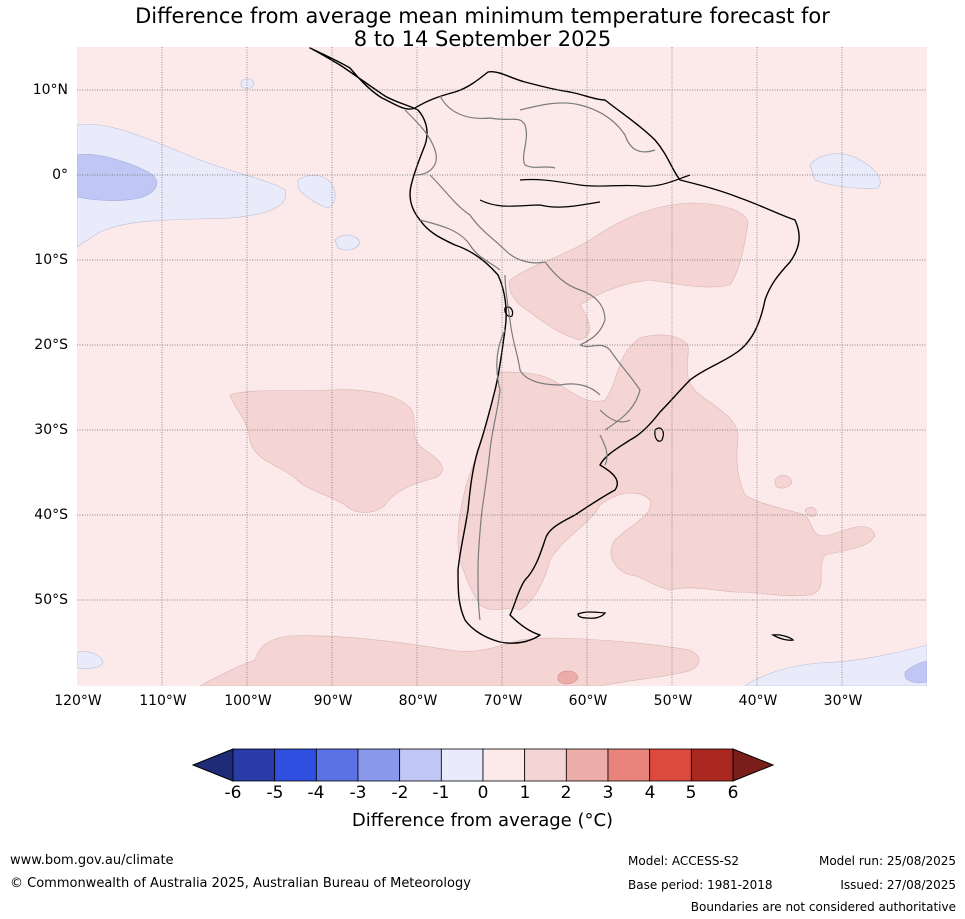 The height and width of the screenshot is (919, 965). I want to click on amazon-river, so click(585, 191).